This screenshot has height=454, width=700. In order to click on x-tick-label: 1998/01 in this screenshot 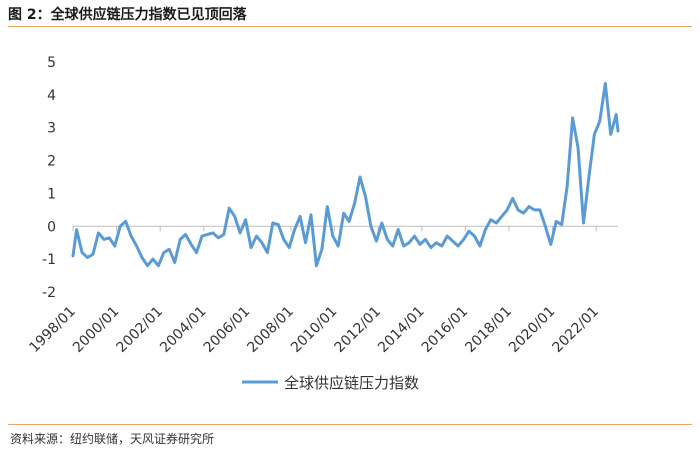, I will do `click(52, 330)`.